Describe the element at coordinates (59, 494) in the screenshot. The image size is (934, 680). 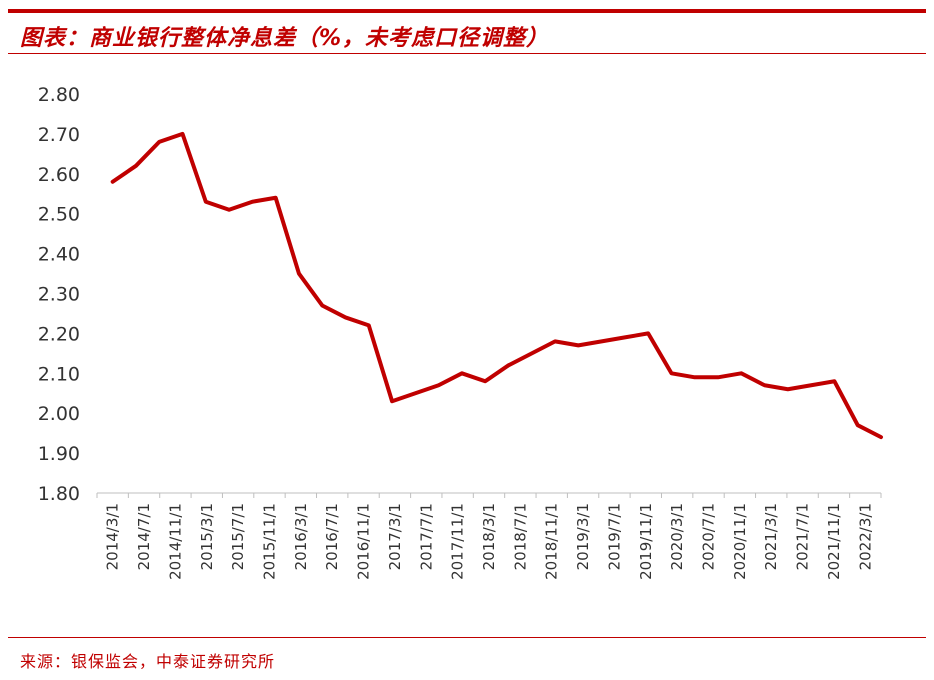
I see `y-tick-label: 1.80` at that location.